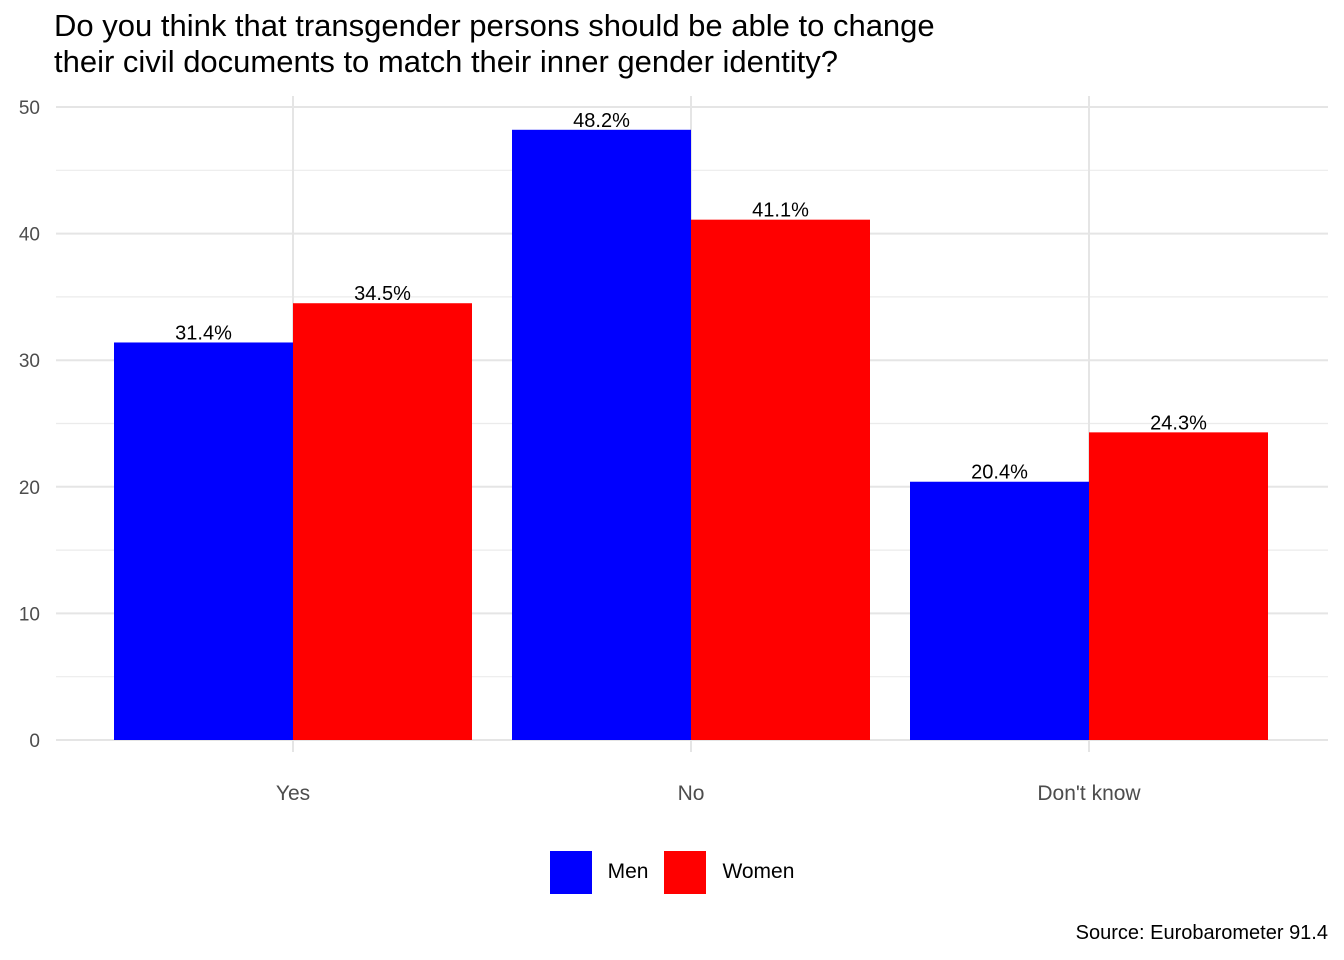  What do you see at coordinates (29, 614) in the screenshot?
I see `y-tick-label: 10` at bounding box center [29, 614].